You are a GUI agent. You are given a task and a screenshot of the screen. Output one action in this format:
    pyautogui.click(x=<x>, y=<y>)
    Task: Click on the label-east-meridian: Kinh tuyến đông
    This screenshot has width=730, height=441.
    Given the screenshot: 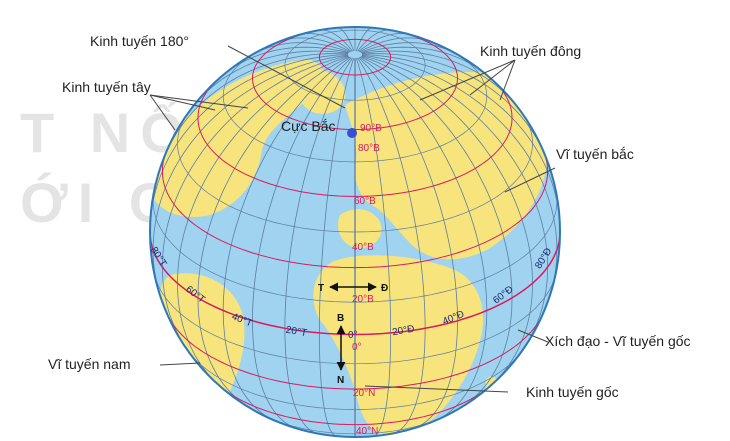 What is the action you would take?
    pyautogui.click(x=530, y=51)
    